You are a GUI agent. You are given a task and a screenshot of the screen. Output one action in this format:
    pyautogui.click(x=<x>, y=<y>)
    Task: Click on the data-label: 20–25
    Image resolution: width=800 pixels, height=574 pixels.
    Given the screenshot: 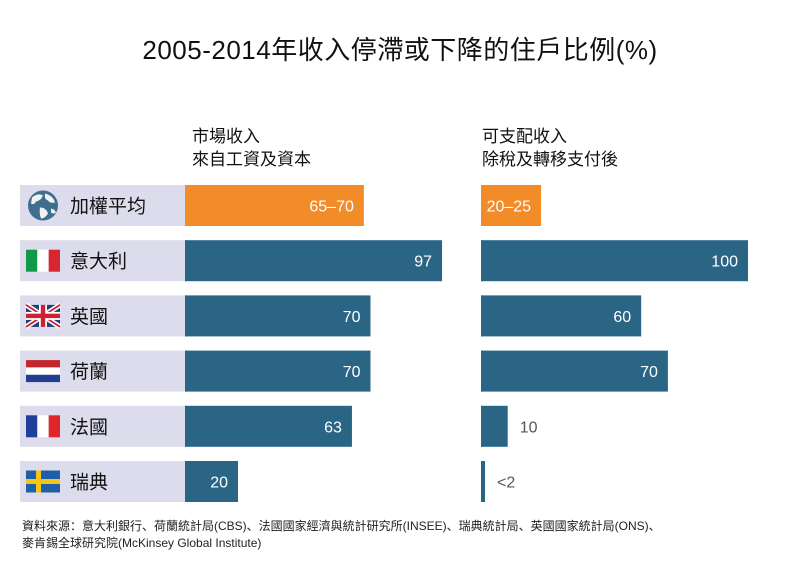 What is the action you would take?
    pyautogui.click(x=509, y=207)
    